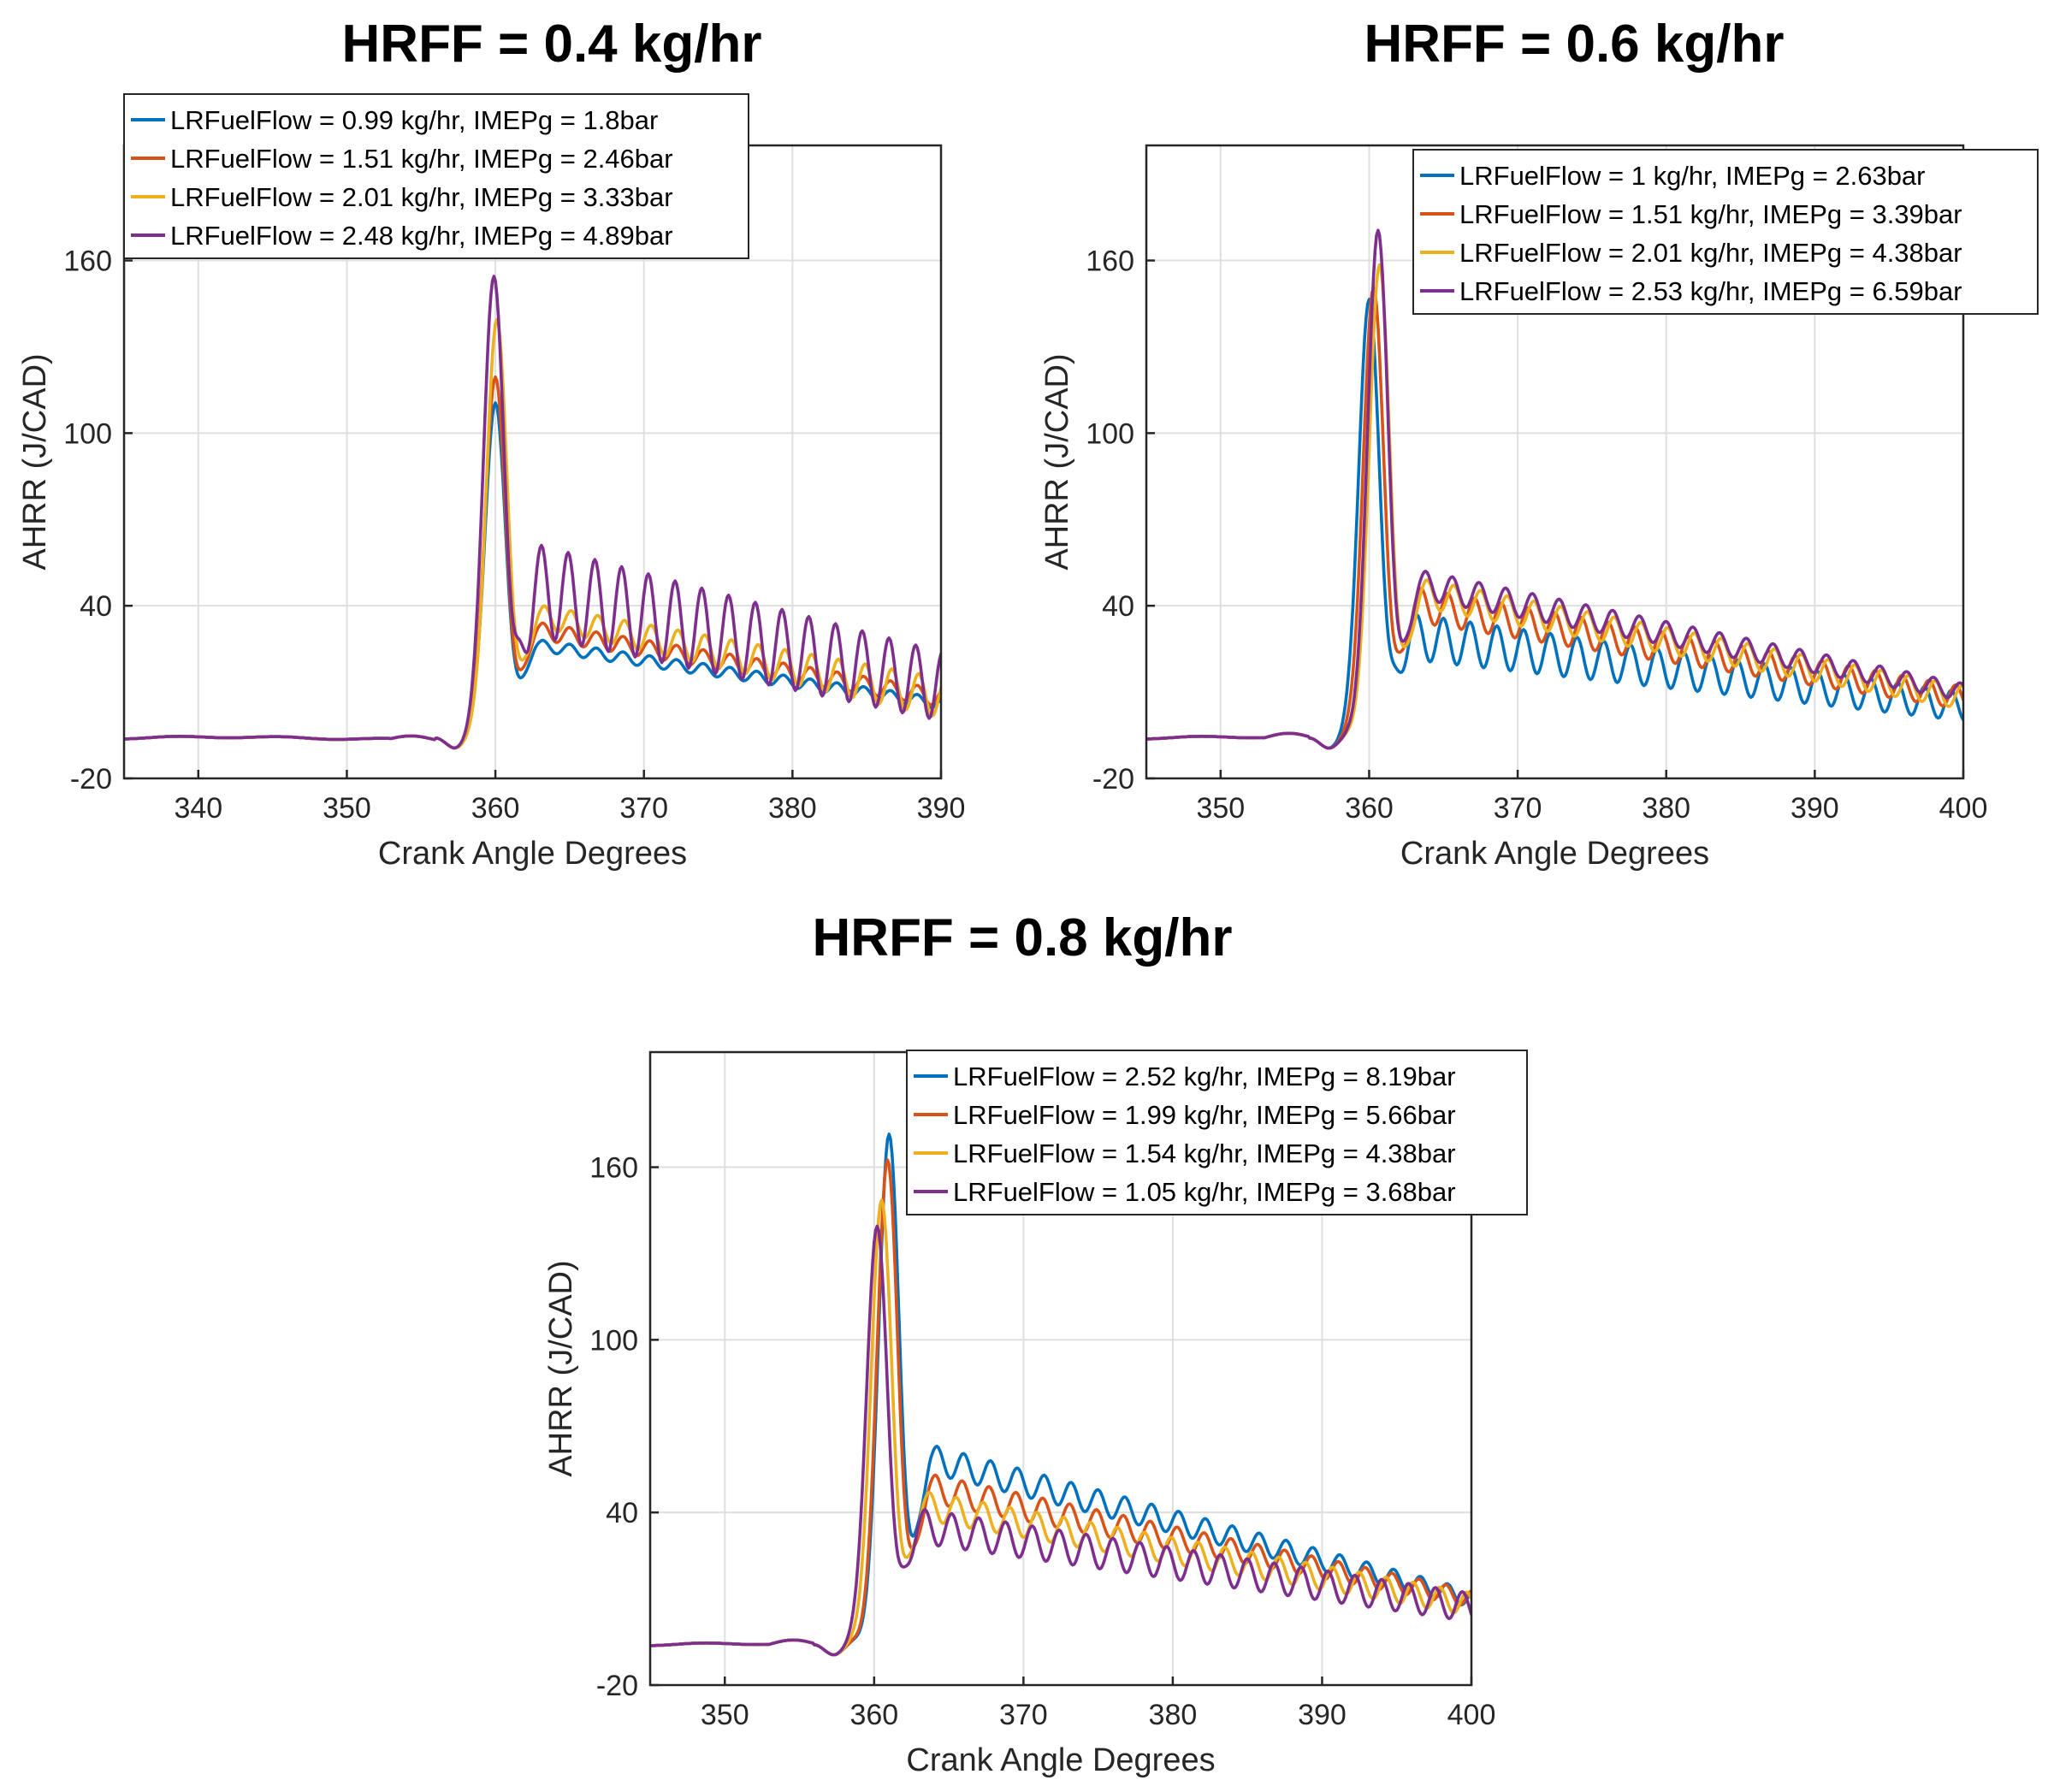 Image resolution: width=2048 pixels, height=1792 pixels. I want to click on legend-entry: LRFuelFlow = 1 kg/hr, IMEPg = 2.63bar, so click(1692, 176).